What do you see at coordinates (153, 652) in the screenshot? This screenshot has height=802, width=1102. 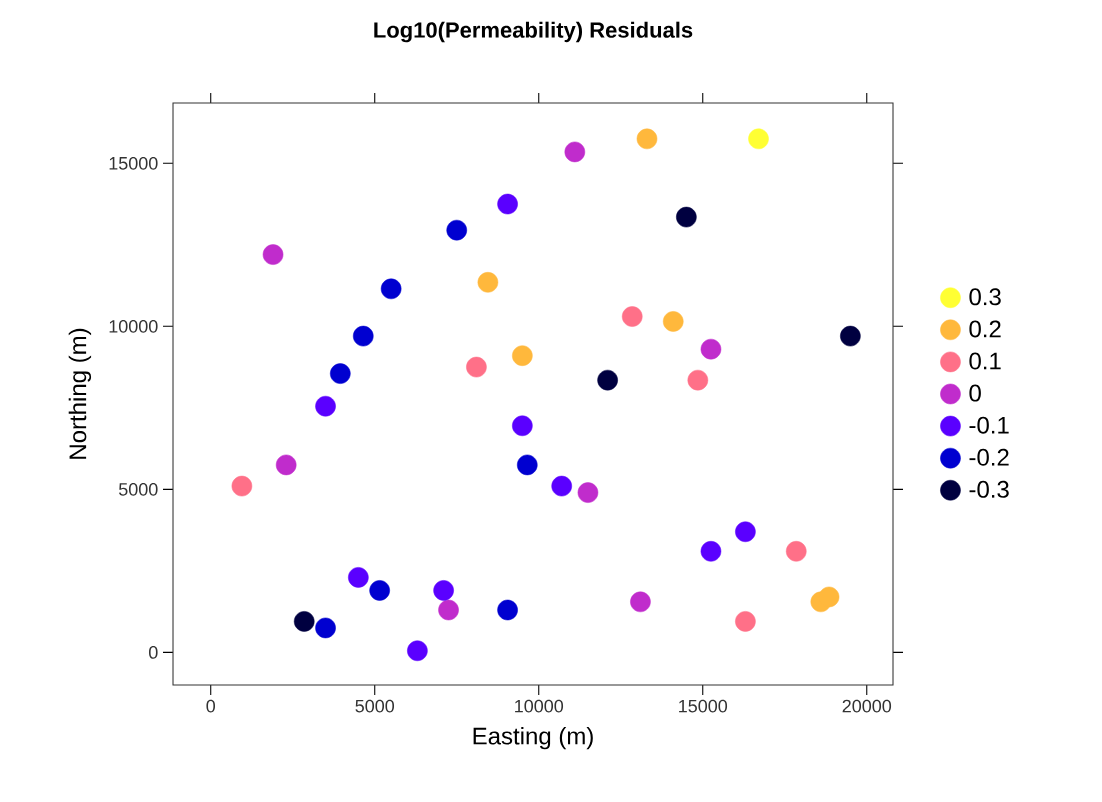 I see `y-tick-label: 0` at bounding box center [153, 652].